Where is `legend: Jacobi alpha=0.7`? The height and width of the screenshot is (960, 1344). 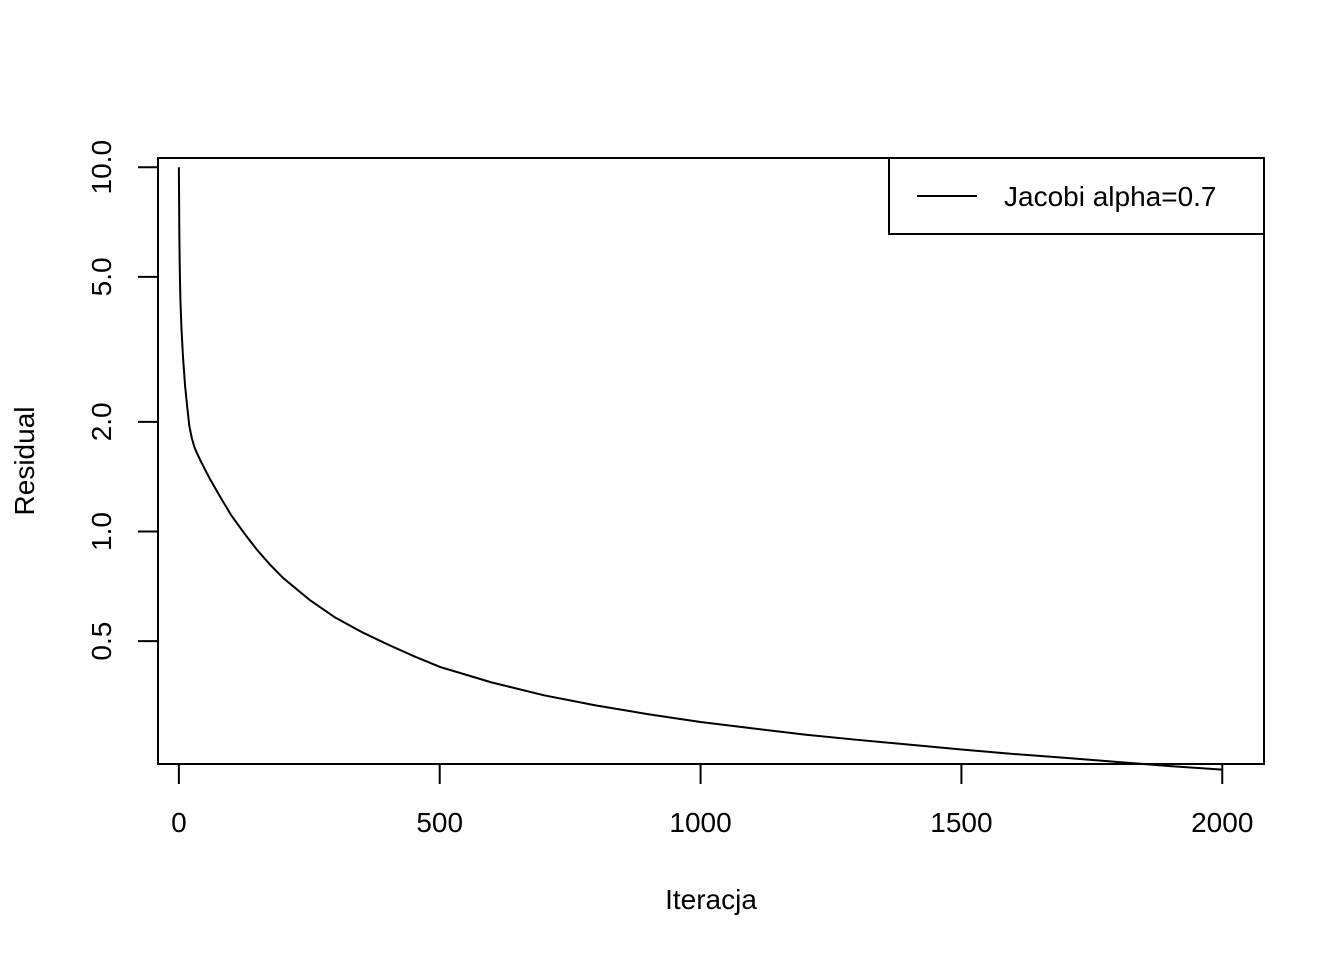 legend: Jacobi alpha=0.7 is located at coordinates (1076, 196).